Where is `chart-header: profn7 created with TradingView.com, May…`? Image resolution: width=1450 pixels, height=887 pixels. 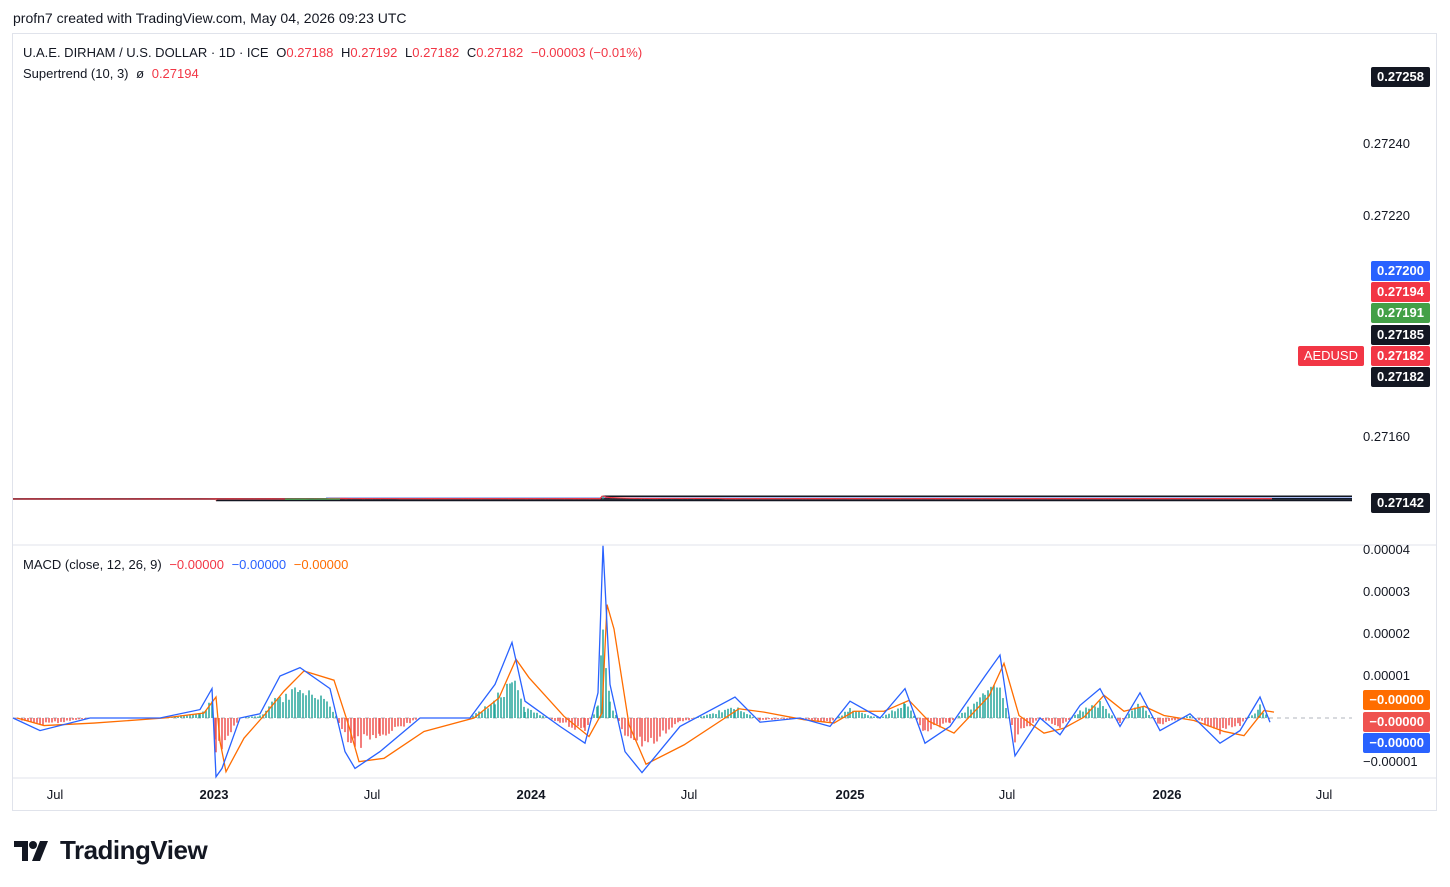 chart-header: profn7 created with TradingView.com, May… is located at coordinates (210, 18).